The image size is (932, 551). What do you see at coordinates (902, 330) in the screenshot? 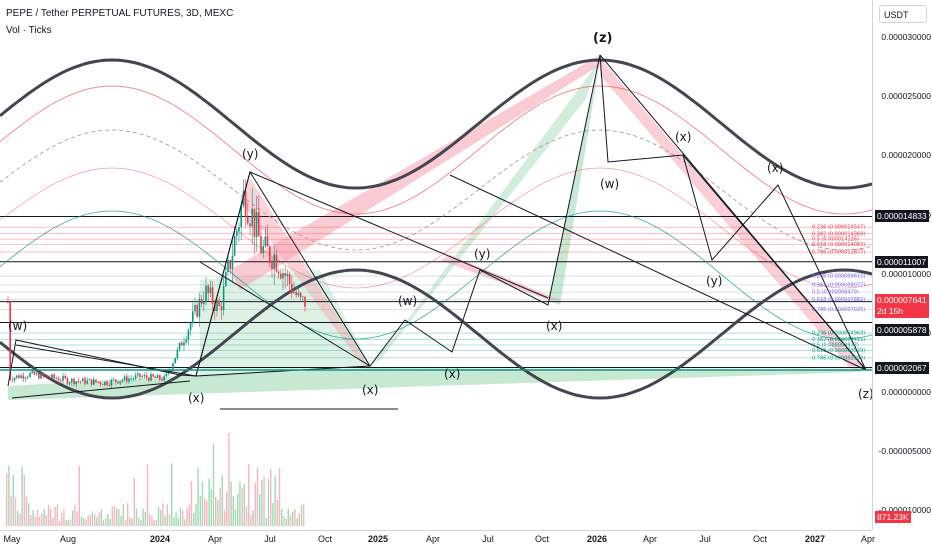
I see `level-tag-lower: 0.000005878` at bounding box center [902, 330].